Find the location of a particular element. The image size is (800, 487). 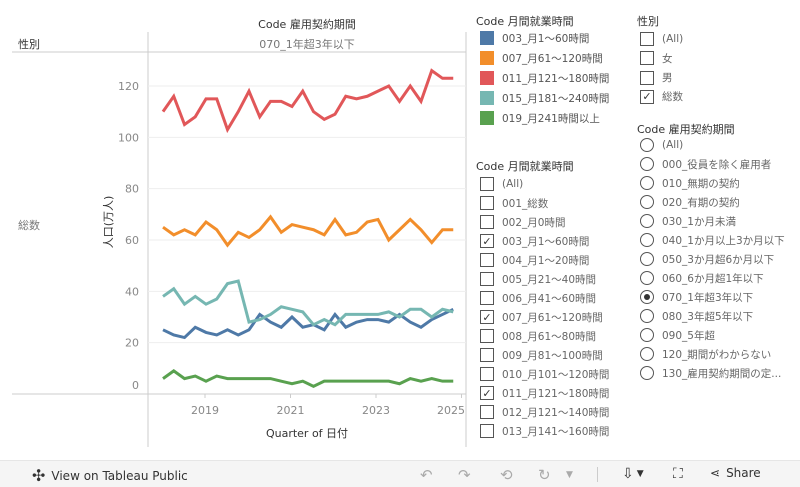

radio-option: 050_3か月超6か月以下 is located at coordinates (707, 259).